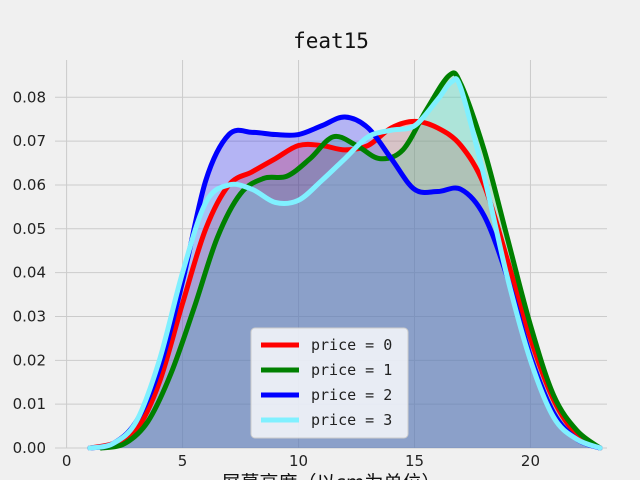  What do you see at coordinates (351, 395) in the screenshot?
I see `legend-label: price = 2` at bounding box center [351, 395].